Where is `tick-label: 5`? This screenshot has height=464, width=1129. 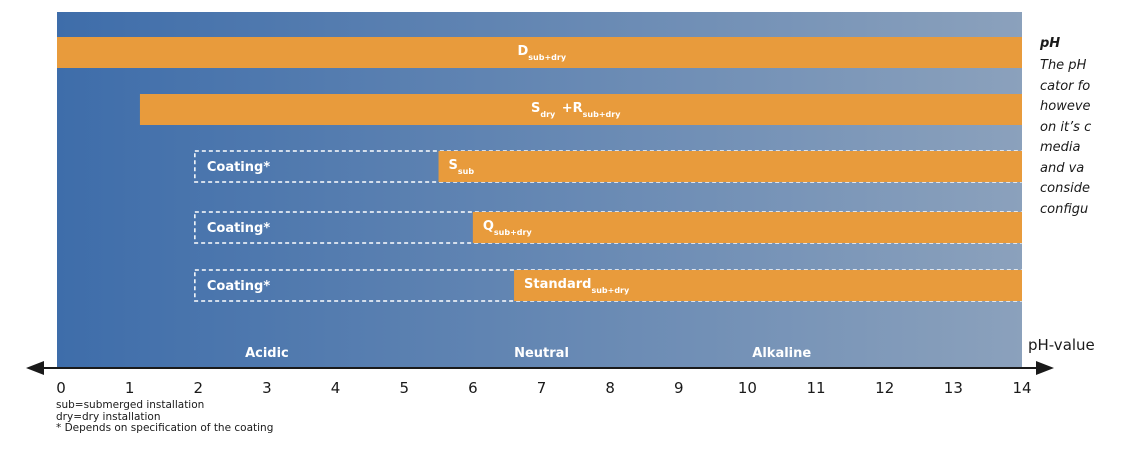 tick-label: 5 is located at coordinates (404, 388).